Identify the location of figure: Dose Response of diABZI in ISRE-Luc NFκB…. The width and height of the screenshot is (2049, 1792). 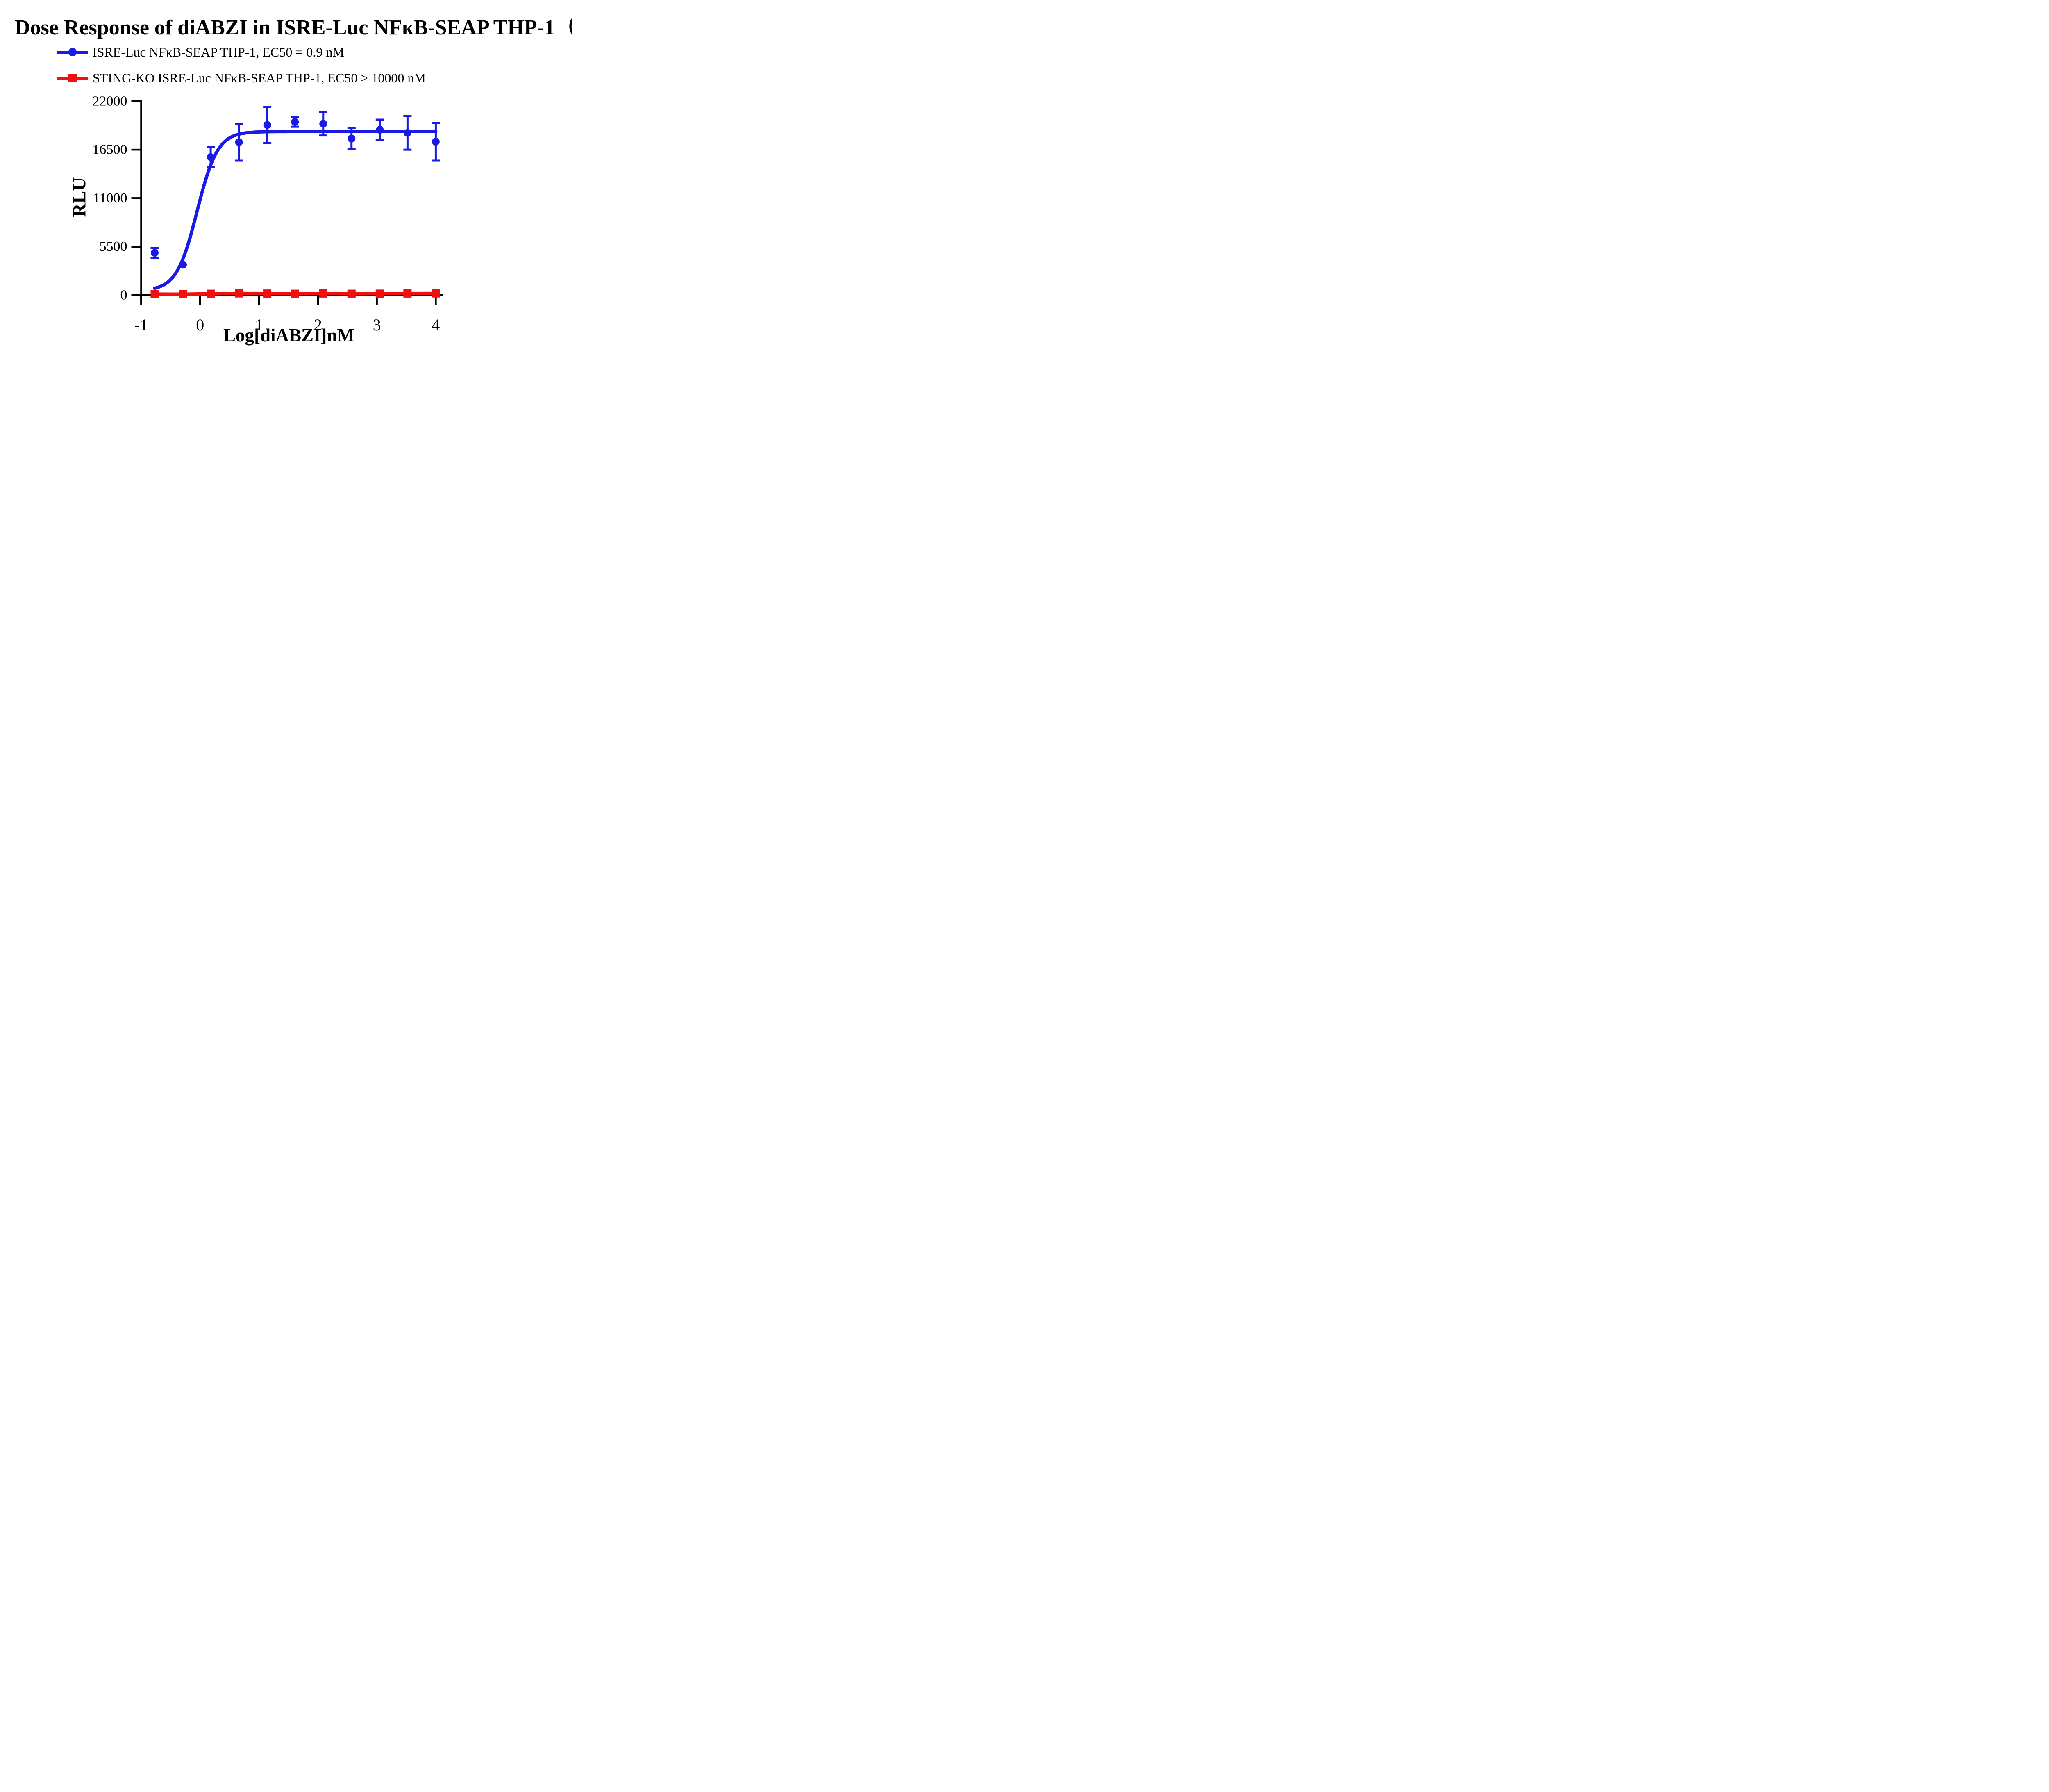
(286, 179).